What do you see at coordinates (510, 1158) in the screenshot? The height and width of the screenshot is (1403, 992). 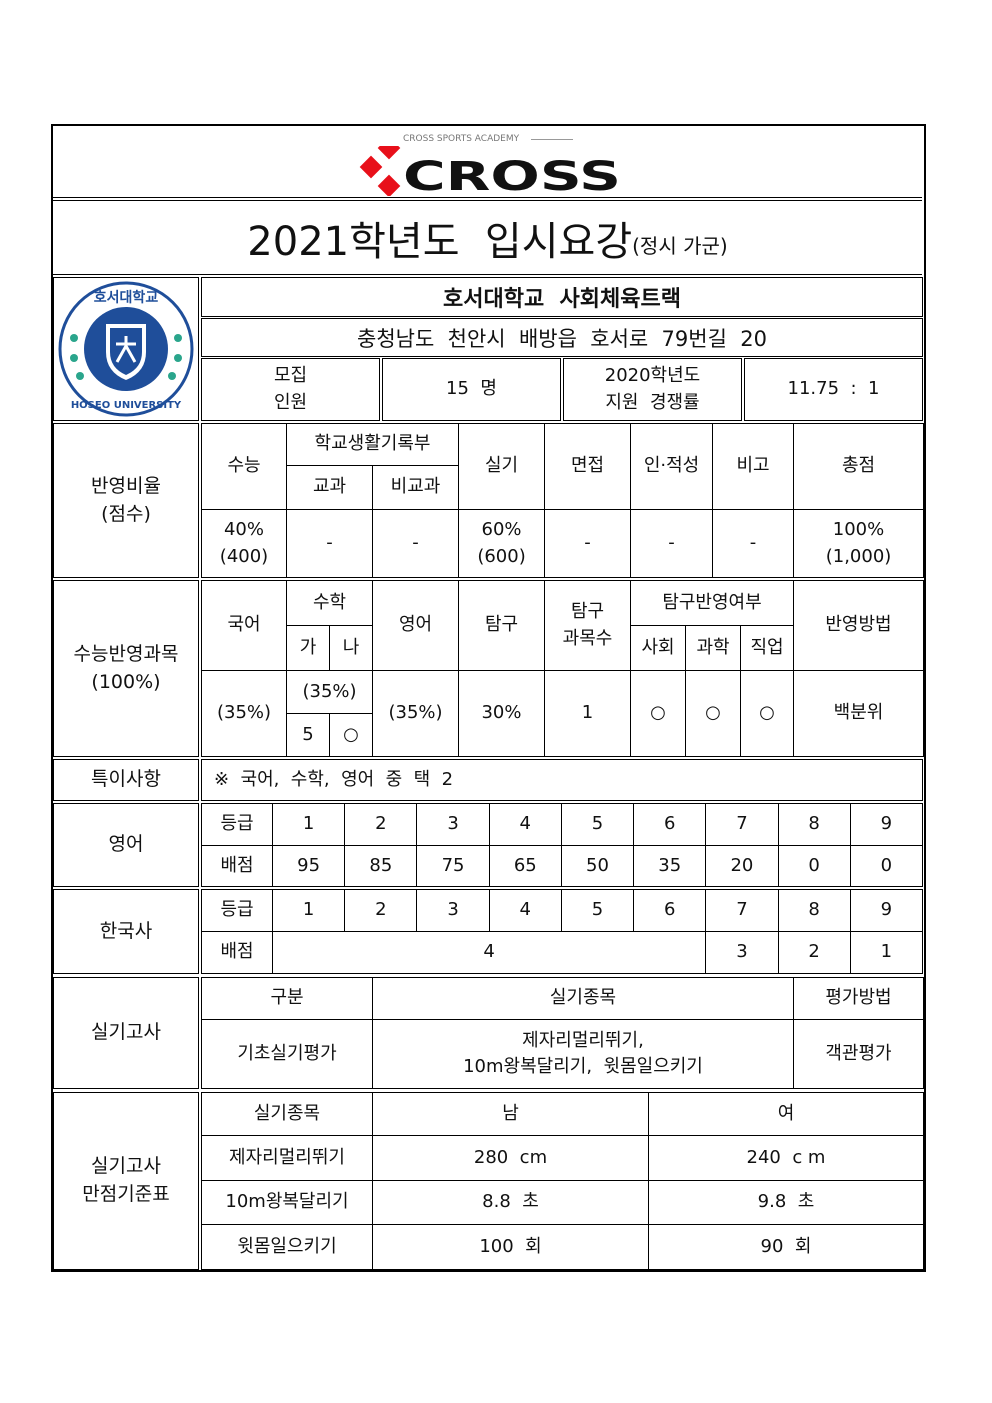 I see `male-standard: 280 cm` at bounding box center [510, 1158].